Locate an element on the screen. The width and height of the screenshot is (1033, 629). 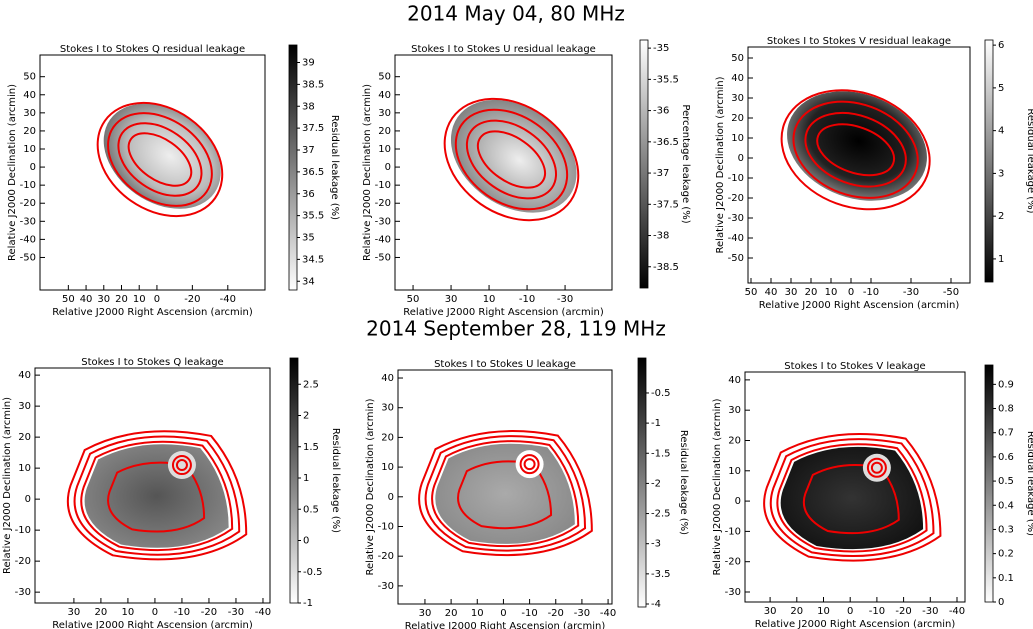
x-tick-label: -30 is located at coordinates (930, 611).